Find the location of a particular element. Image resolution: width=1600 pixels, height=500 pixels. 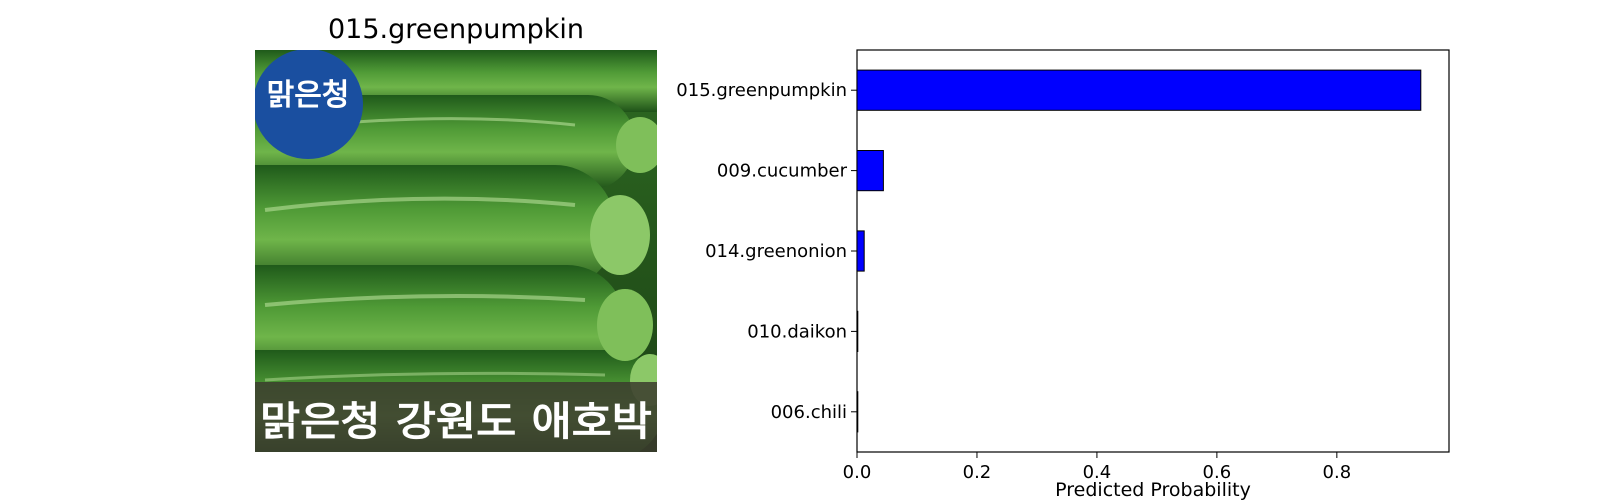

y-tick-label: 010.daikon is located at coordinates (797, 331).